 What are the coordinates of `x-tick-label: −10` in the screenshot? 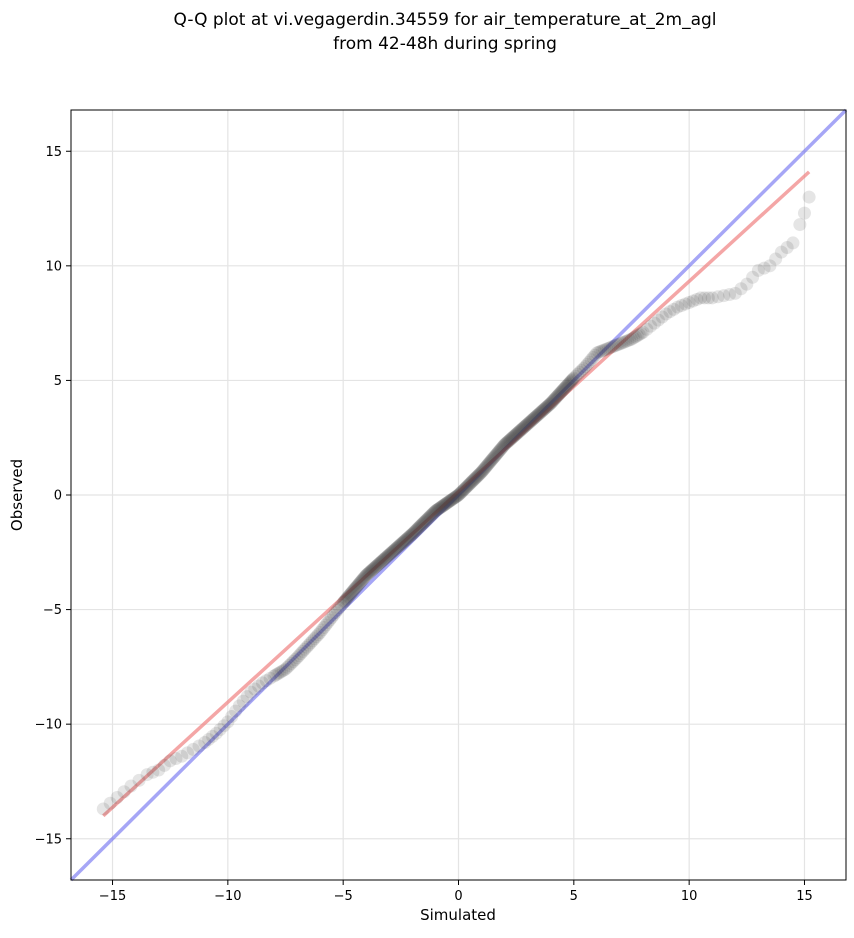 It's located at (227, 896).